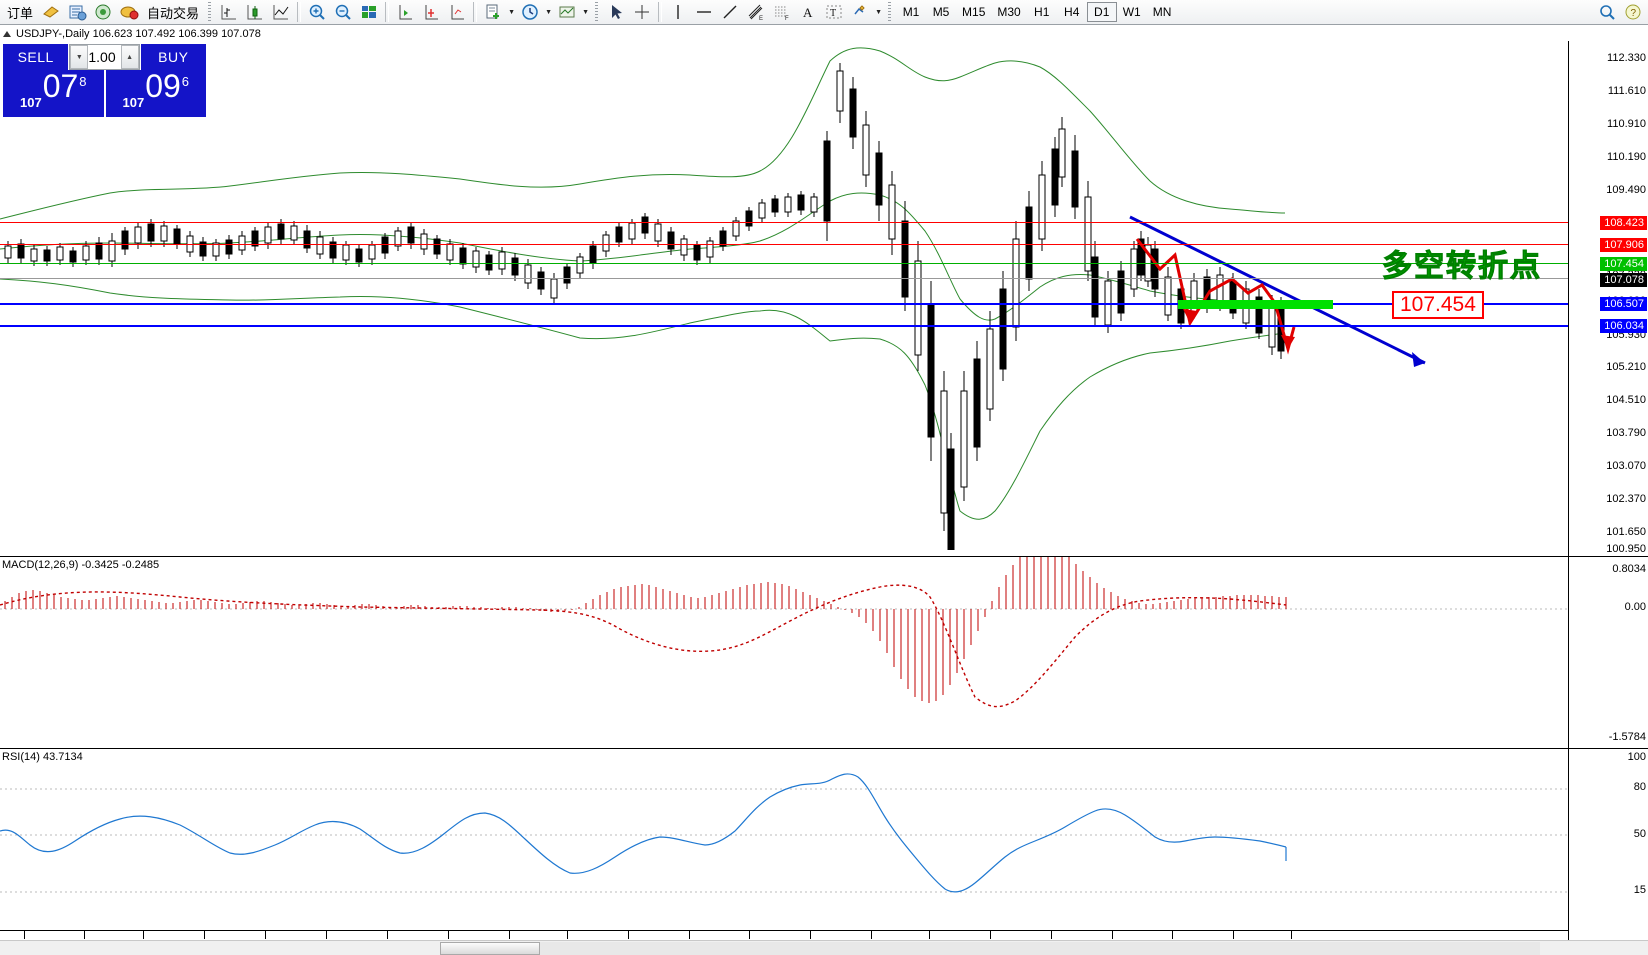  What do you see at coordinates (1626, 532) in the screenshot?
I see `axis-tick: 101.650` at bounding box center [1626, 532].